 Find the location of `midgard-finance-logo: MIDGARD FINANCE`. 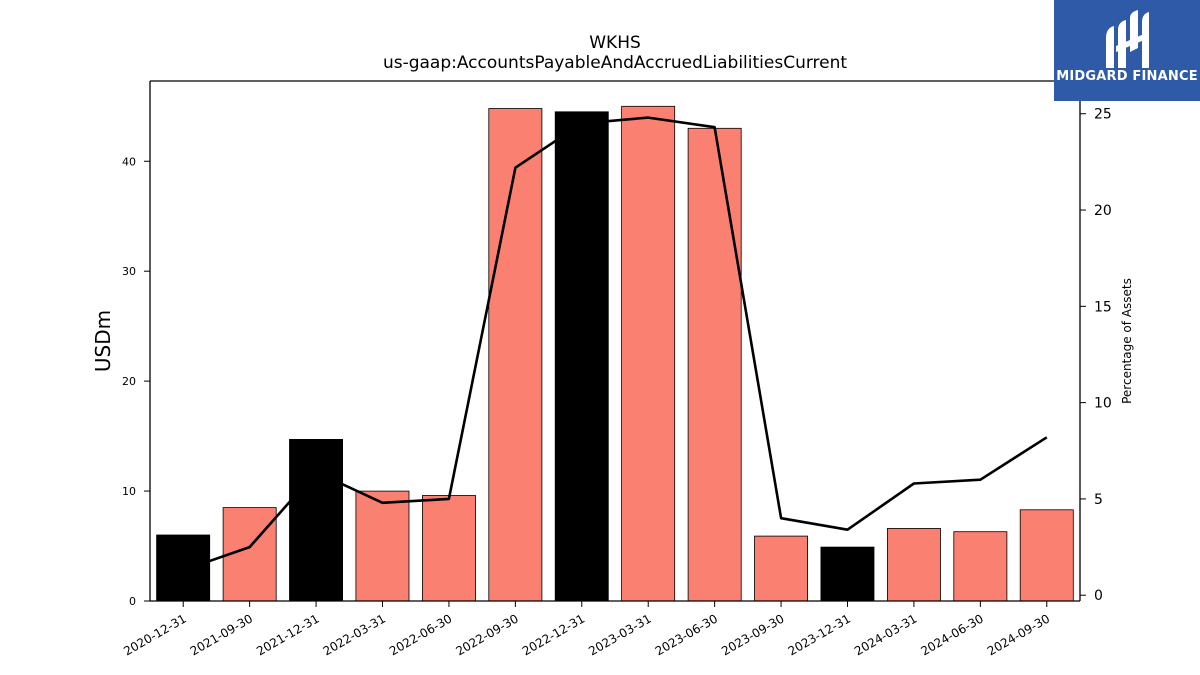

midgard-finance-logo: MIDGARD FINANCE is located at coordinates (1127, 50).